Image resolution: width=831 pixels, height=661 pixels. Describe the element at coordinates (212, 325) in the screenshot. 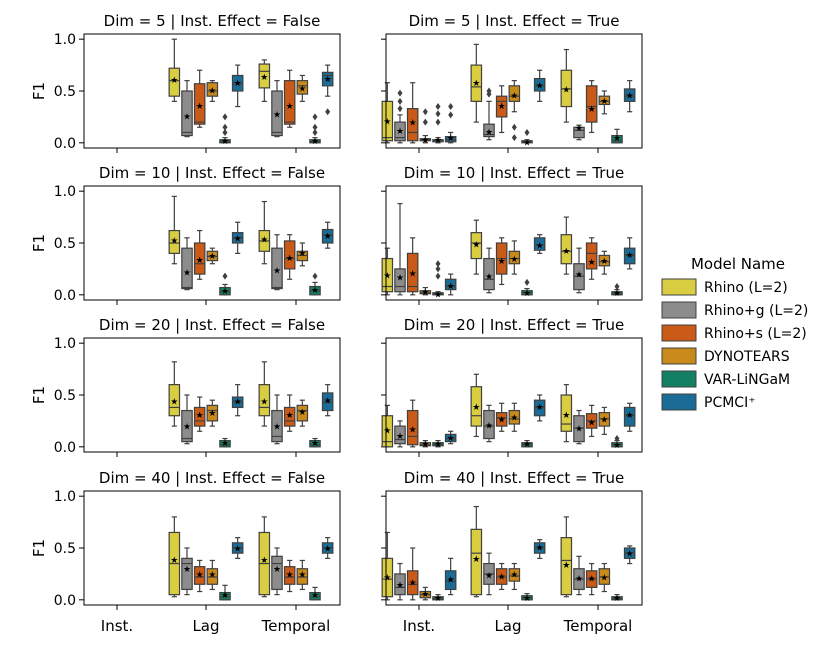

I see `subplot-title: Dim = 20 | Inst. Effect = False` at that location.